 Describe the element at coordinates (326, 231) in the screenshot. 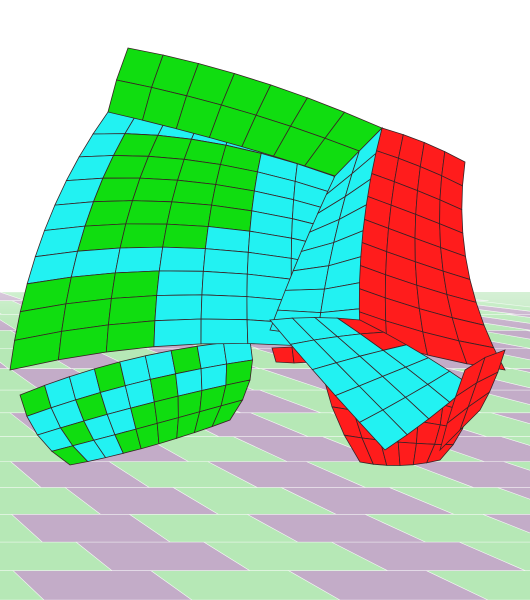

I see `center-band` at that location.